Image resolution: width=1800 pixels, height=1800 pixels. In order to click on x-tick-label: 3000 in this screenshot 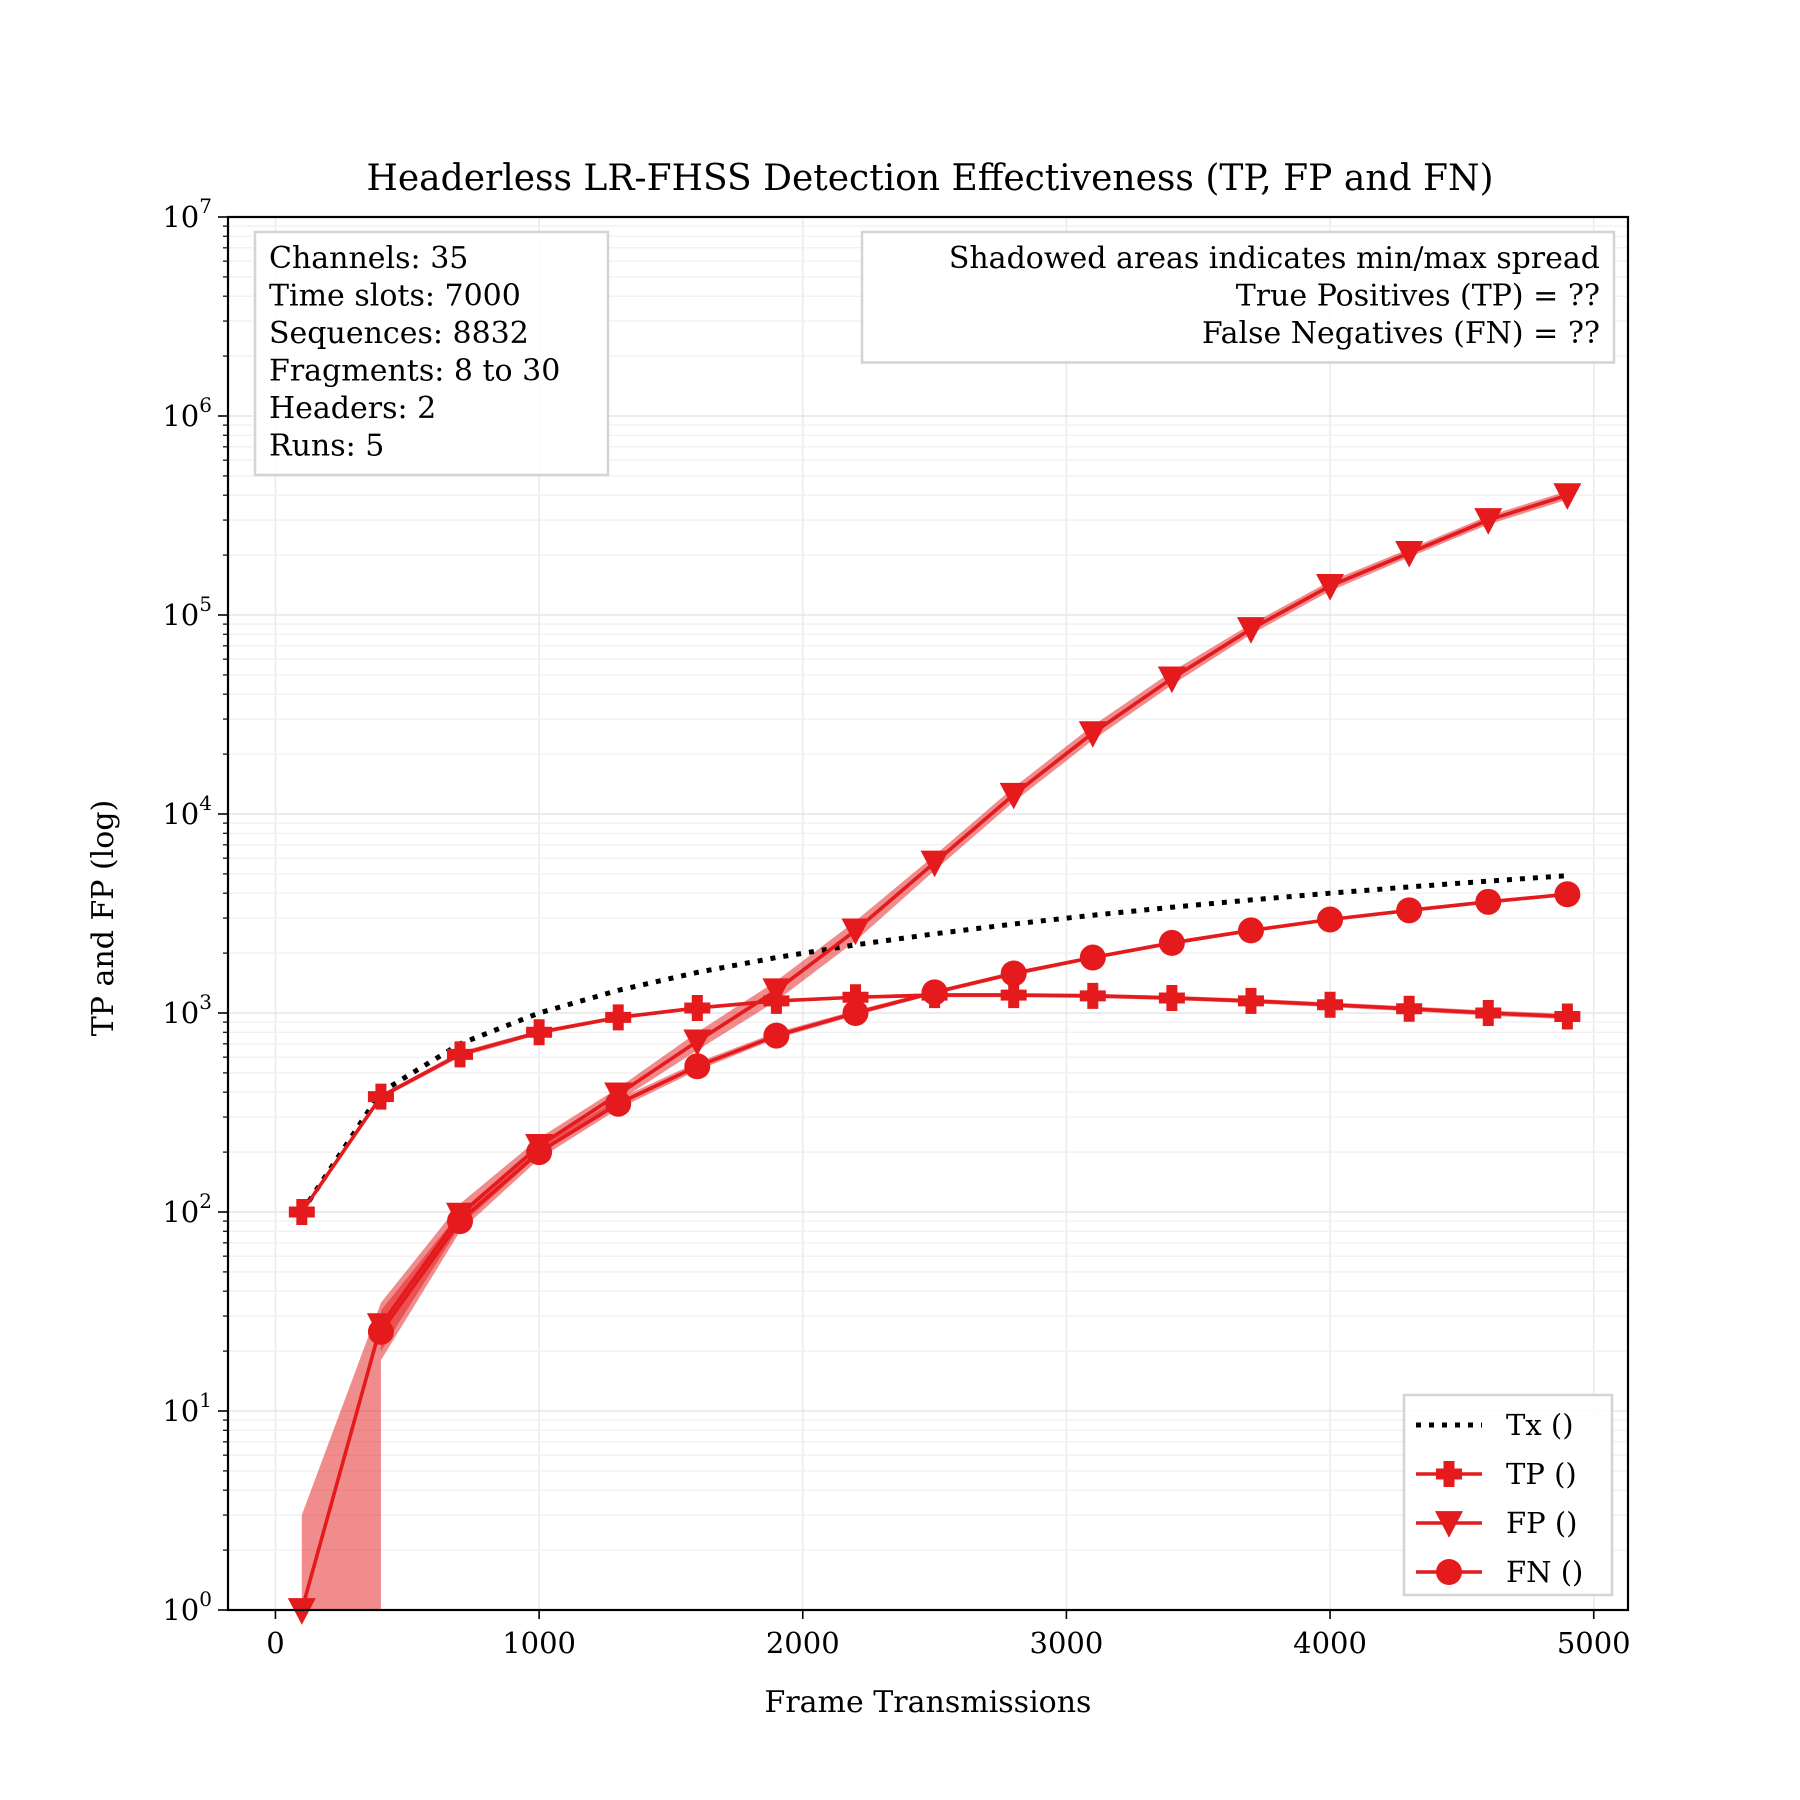, I will do `click(1067, 1643)`.